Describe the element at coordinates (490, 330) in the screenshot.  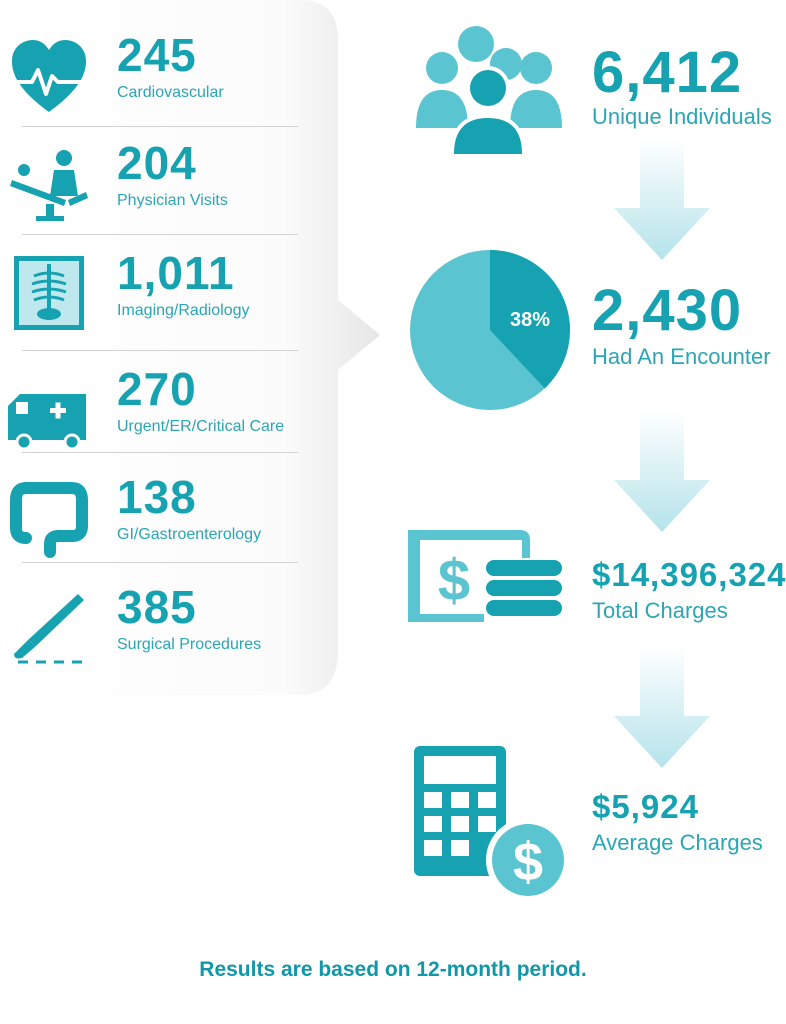
I see `pie-chart-icon: 38%` at that location.